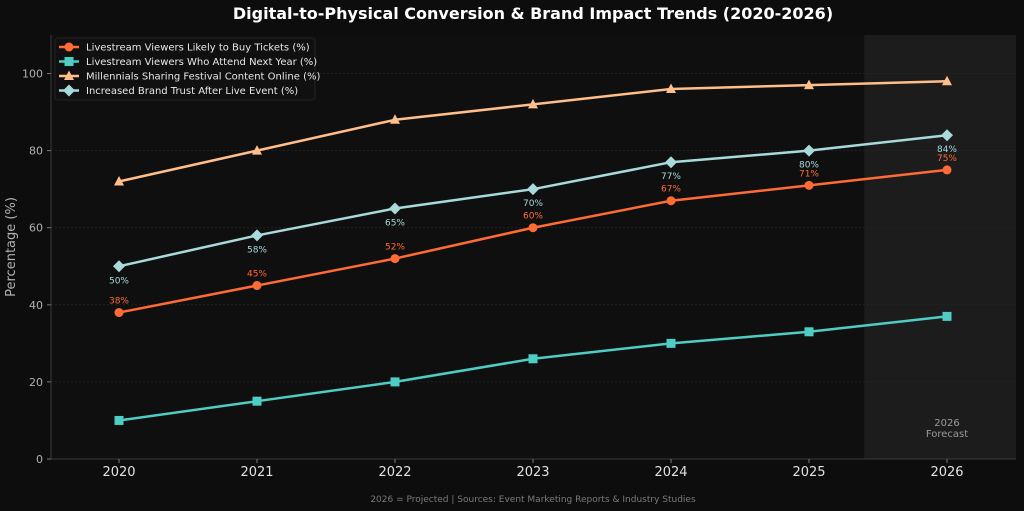 The image size is (1024, 511). What do you see at coordinates (256, 472) in the screenshot?
I see `x-tick-label: 2021` at bounding box center [256, 472].